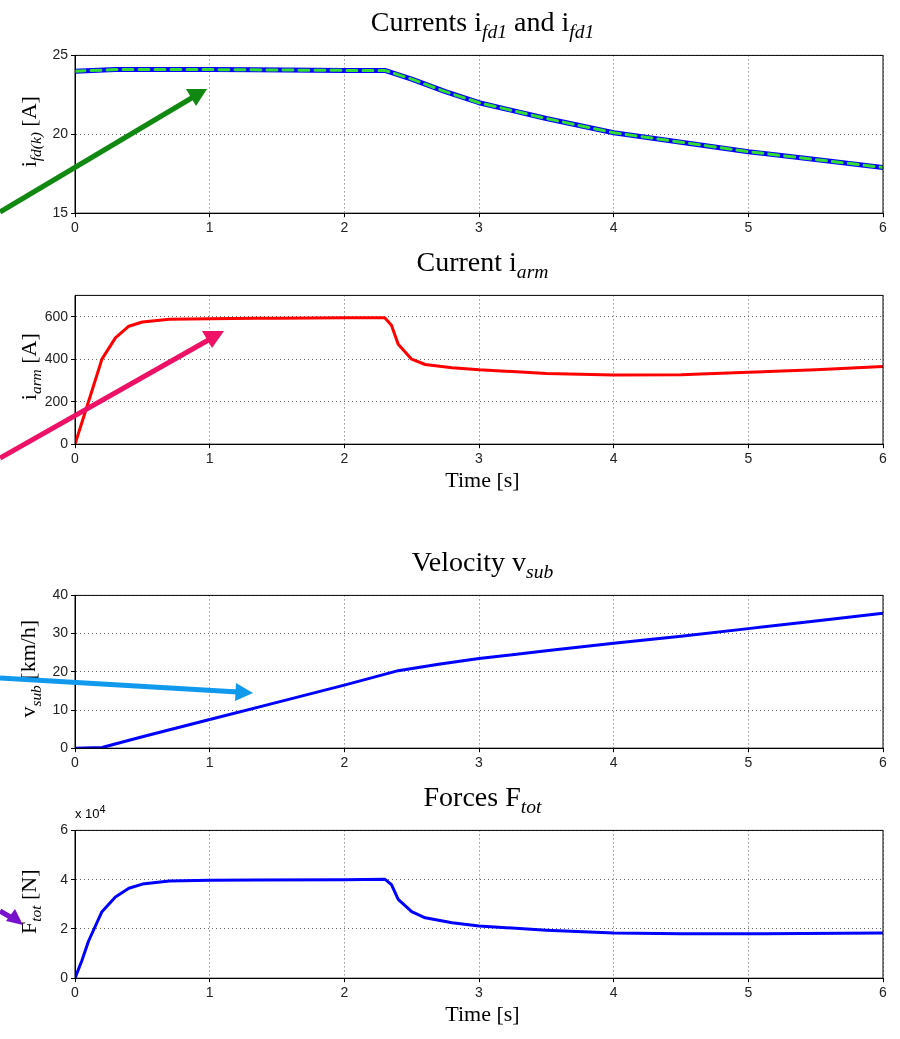 Image resolution: width=900 pixels, height=1039 pixels. What do you see at coordinates (60, 708) in the screenshot?
I see `y-tick-label: 10` at bounding box center [60, 708].